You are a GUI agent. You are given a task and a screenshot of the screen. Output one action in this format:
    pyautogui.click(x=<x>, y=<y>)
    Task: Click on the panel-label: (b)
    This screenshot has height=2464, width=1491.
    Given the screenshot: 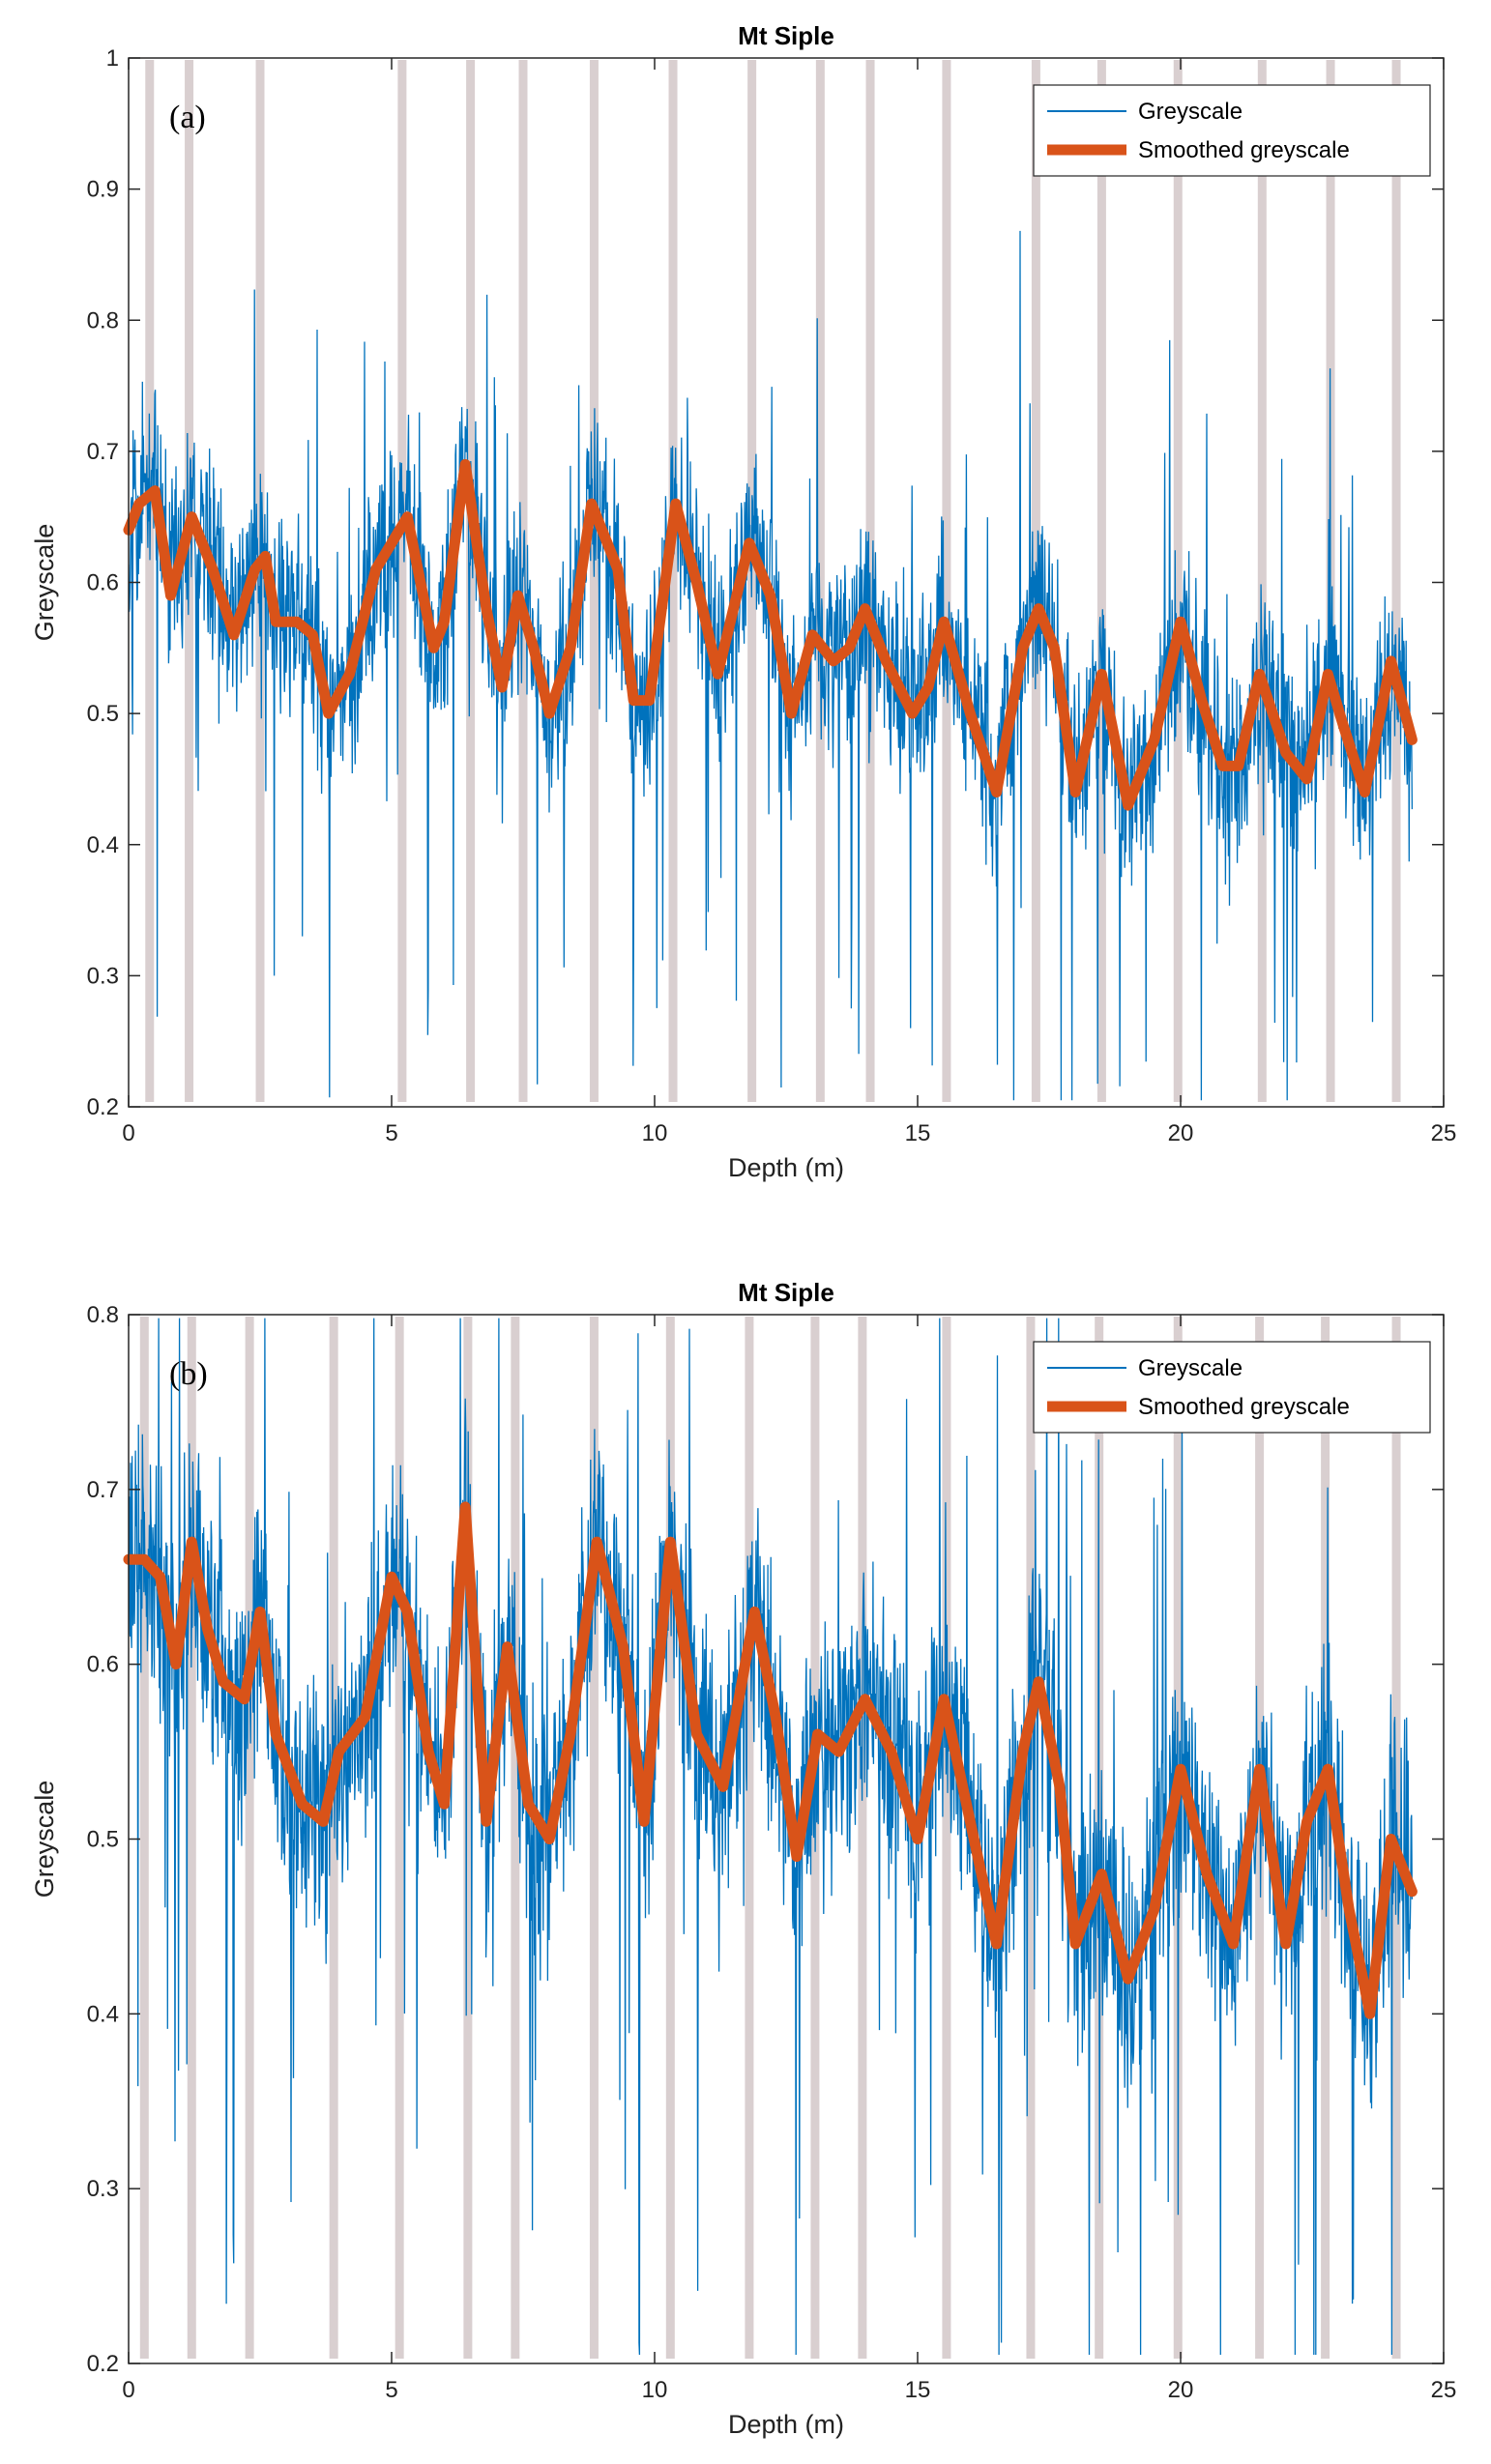 What is the action you would take?
    pyautogui.click(x=188, y=1374)
    